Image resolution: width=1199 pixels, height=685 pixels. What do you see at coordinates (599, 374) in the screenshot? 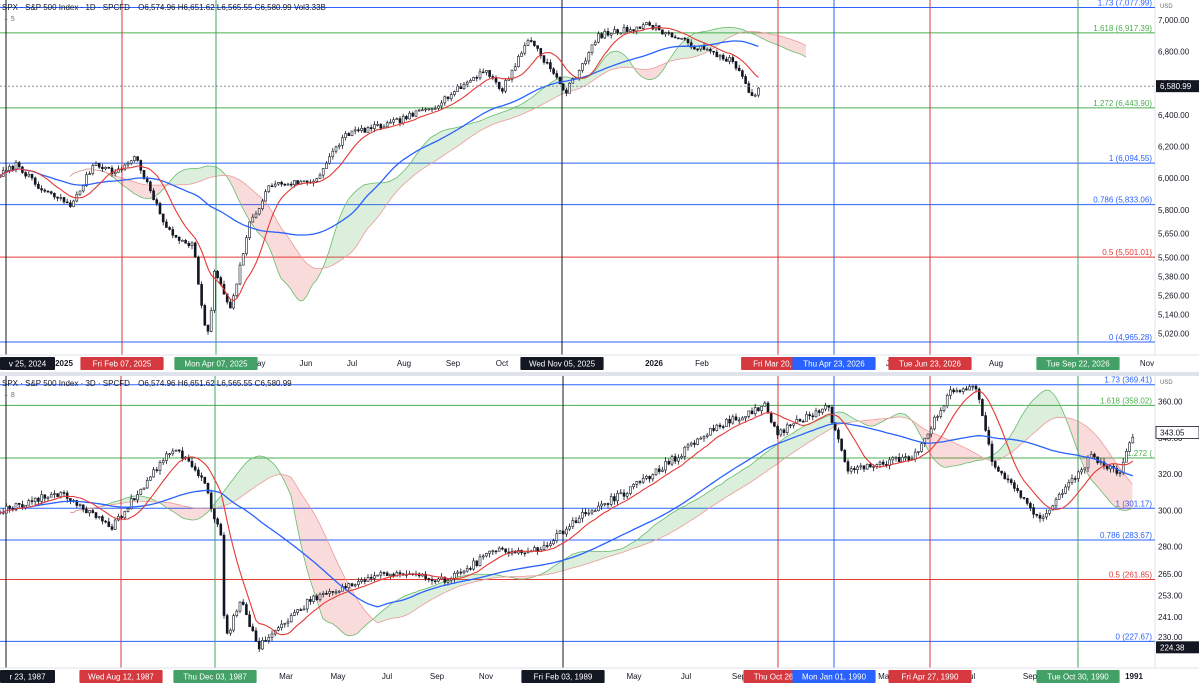
I see `pane-splitter` at bounding box center [599, 374].